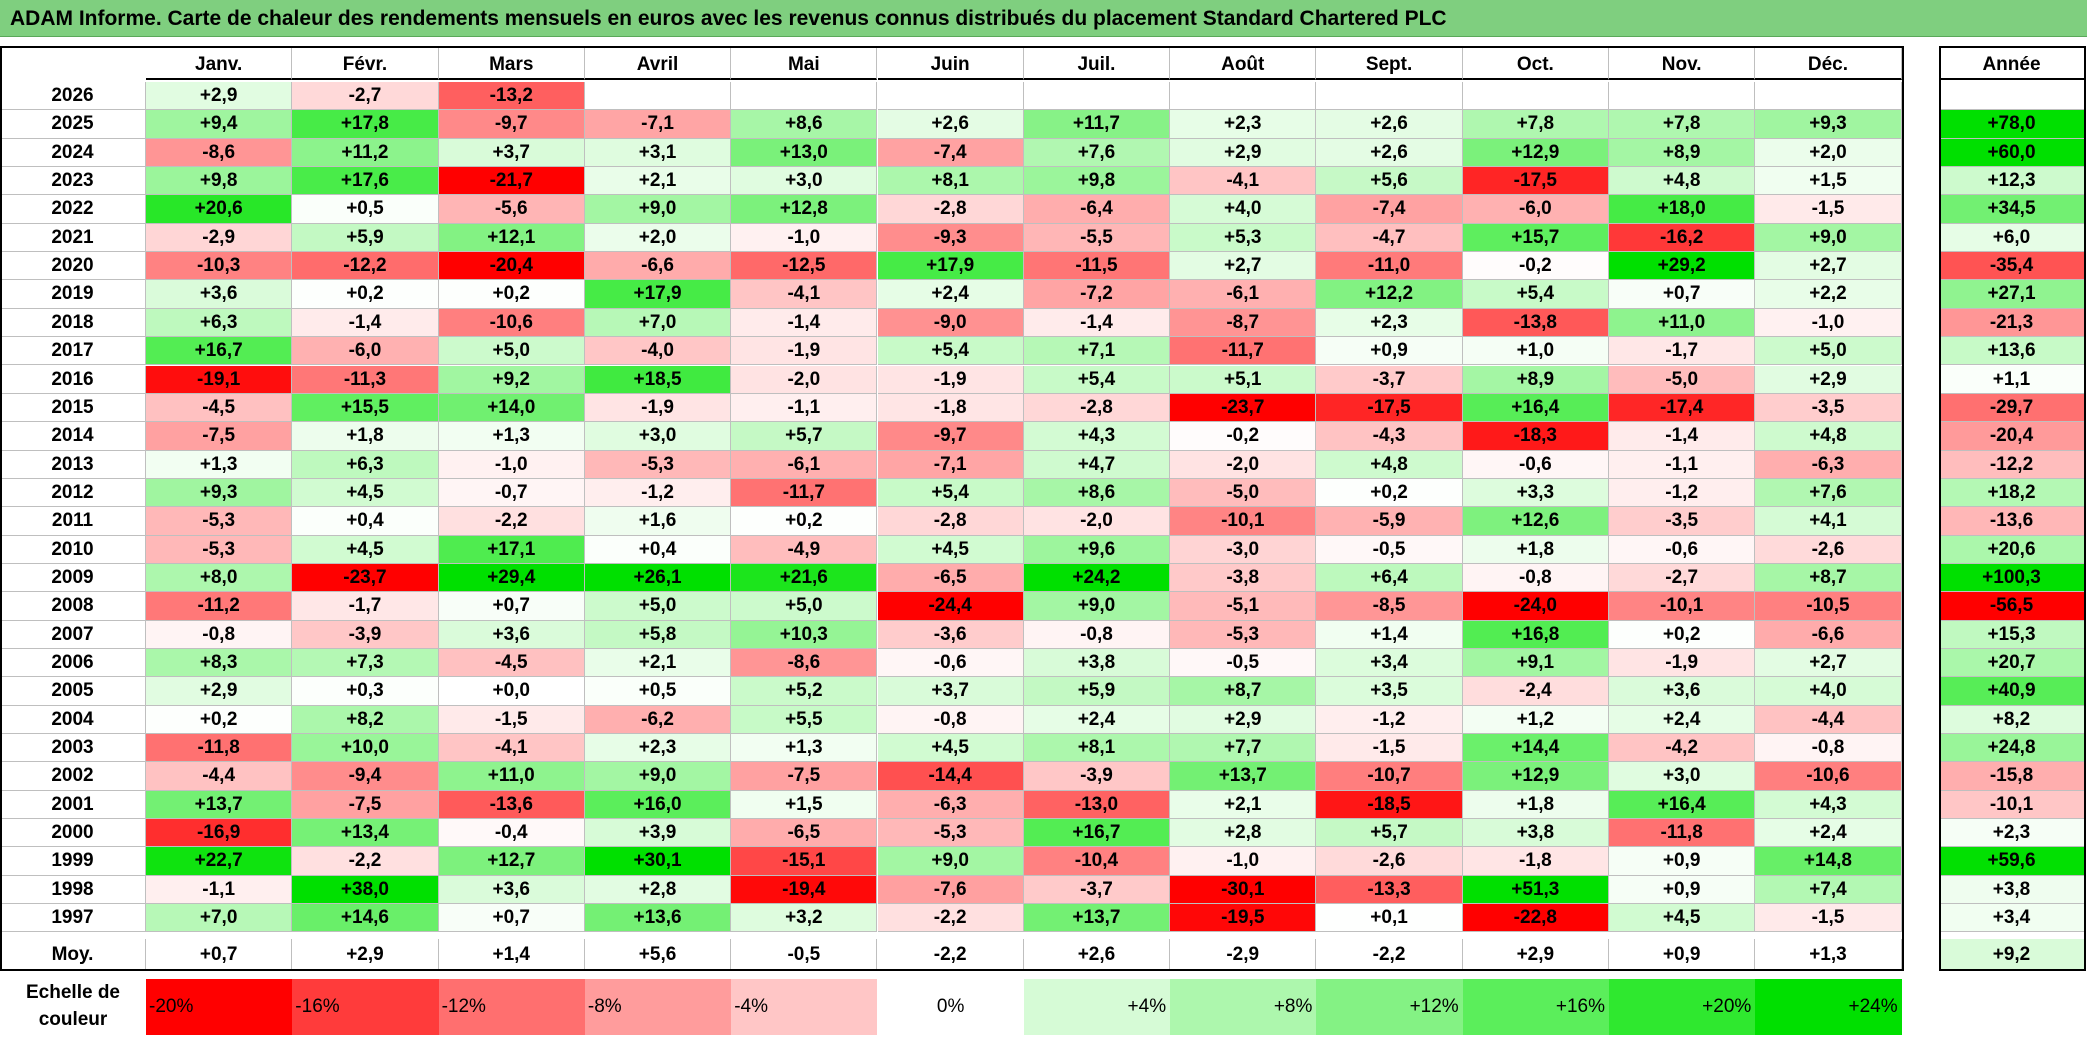  What do you see at coordinates (511, 493) in the screenshot?
I see `heatmap-cell: -0,7` at bounding box center [511, 493].